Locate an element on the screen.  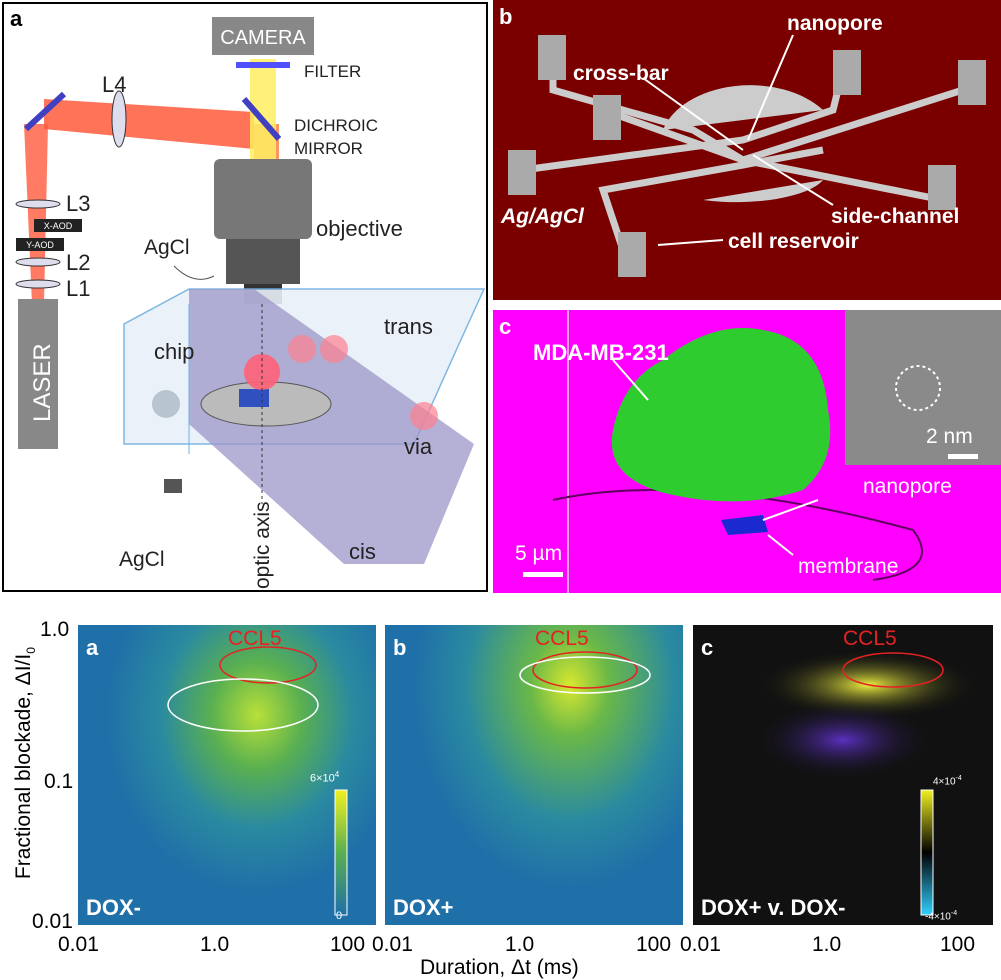
cis-label: cis is located at coordinates (362, 551).